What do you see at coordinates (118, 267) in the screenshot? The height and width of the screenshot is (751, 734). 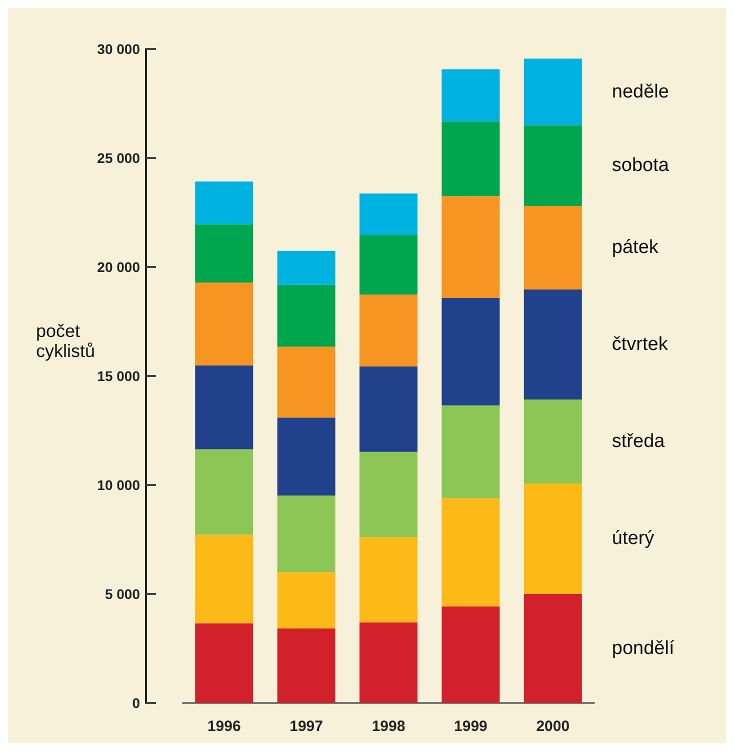 I see `y-tick-label: 20 000` at bounding box center [118, 267].